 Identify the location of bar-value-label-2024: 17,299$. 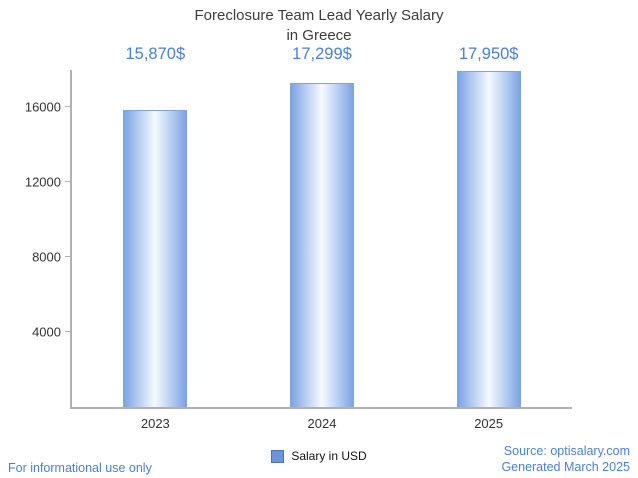
(322, 54).